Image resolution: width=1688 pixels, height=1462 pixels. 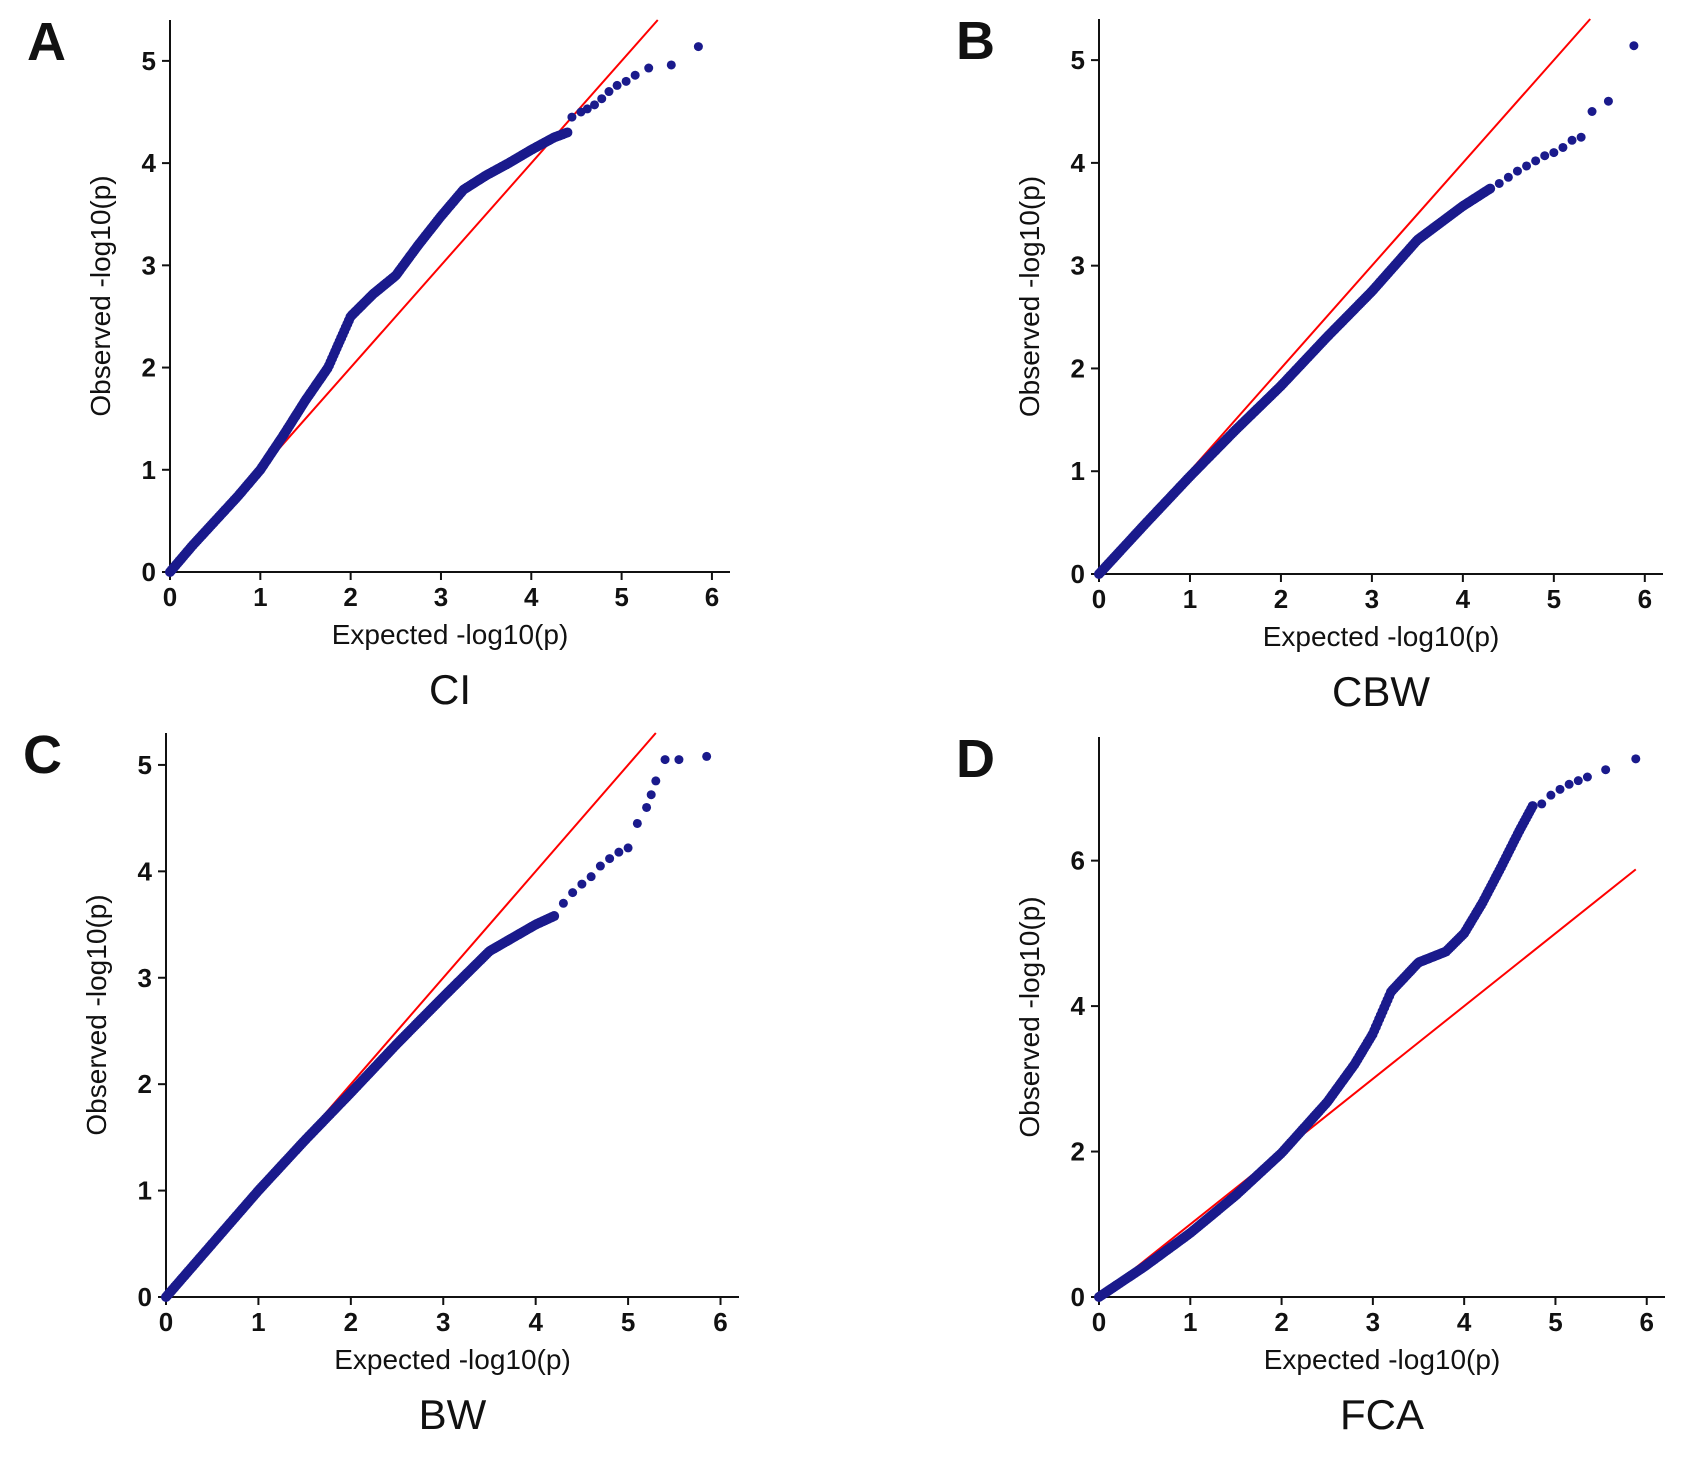 What do you see at coordinates (1381, 691) in the screenshot?
I see `panel-title: CBW` at bounding box center [1381, 691].